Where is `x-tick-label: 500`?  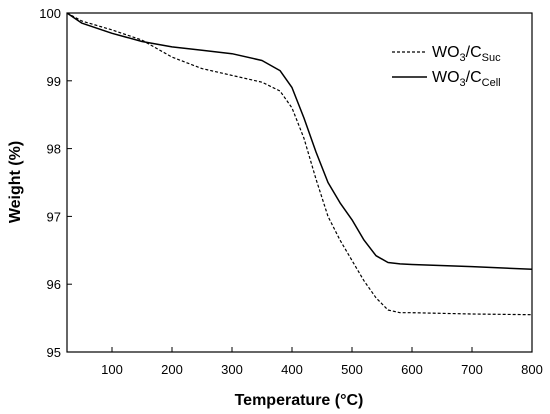 x-tick-label: 500 is located at coordinates (352, 369).